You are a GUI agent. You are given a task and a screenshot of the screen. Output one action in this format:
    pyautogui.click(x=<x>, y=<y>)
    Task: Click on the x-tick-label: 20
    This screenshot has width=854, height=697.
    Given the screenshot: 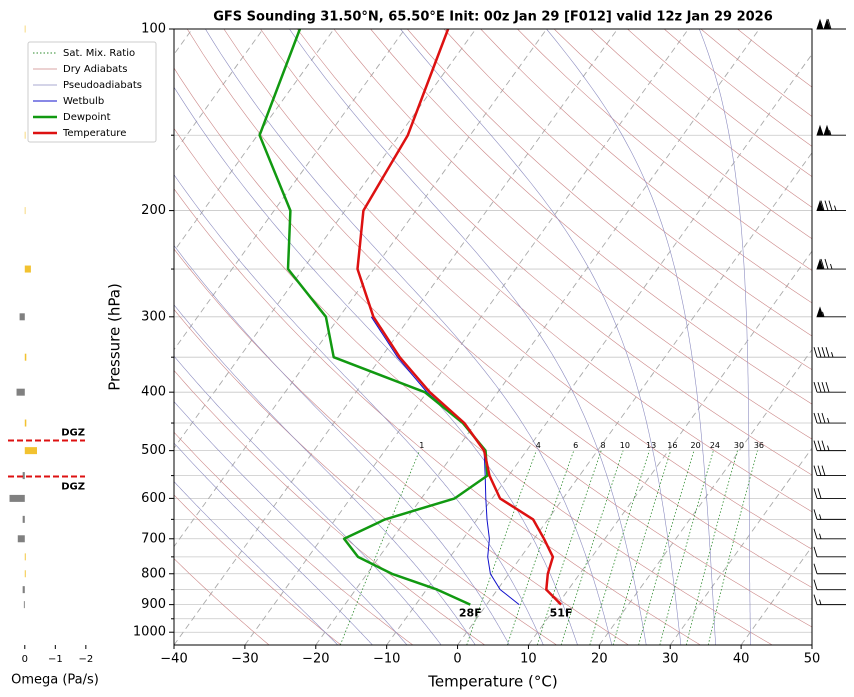 What is the action you would take?
    pyautogui.click(x=599, y=659)
    